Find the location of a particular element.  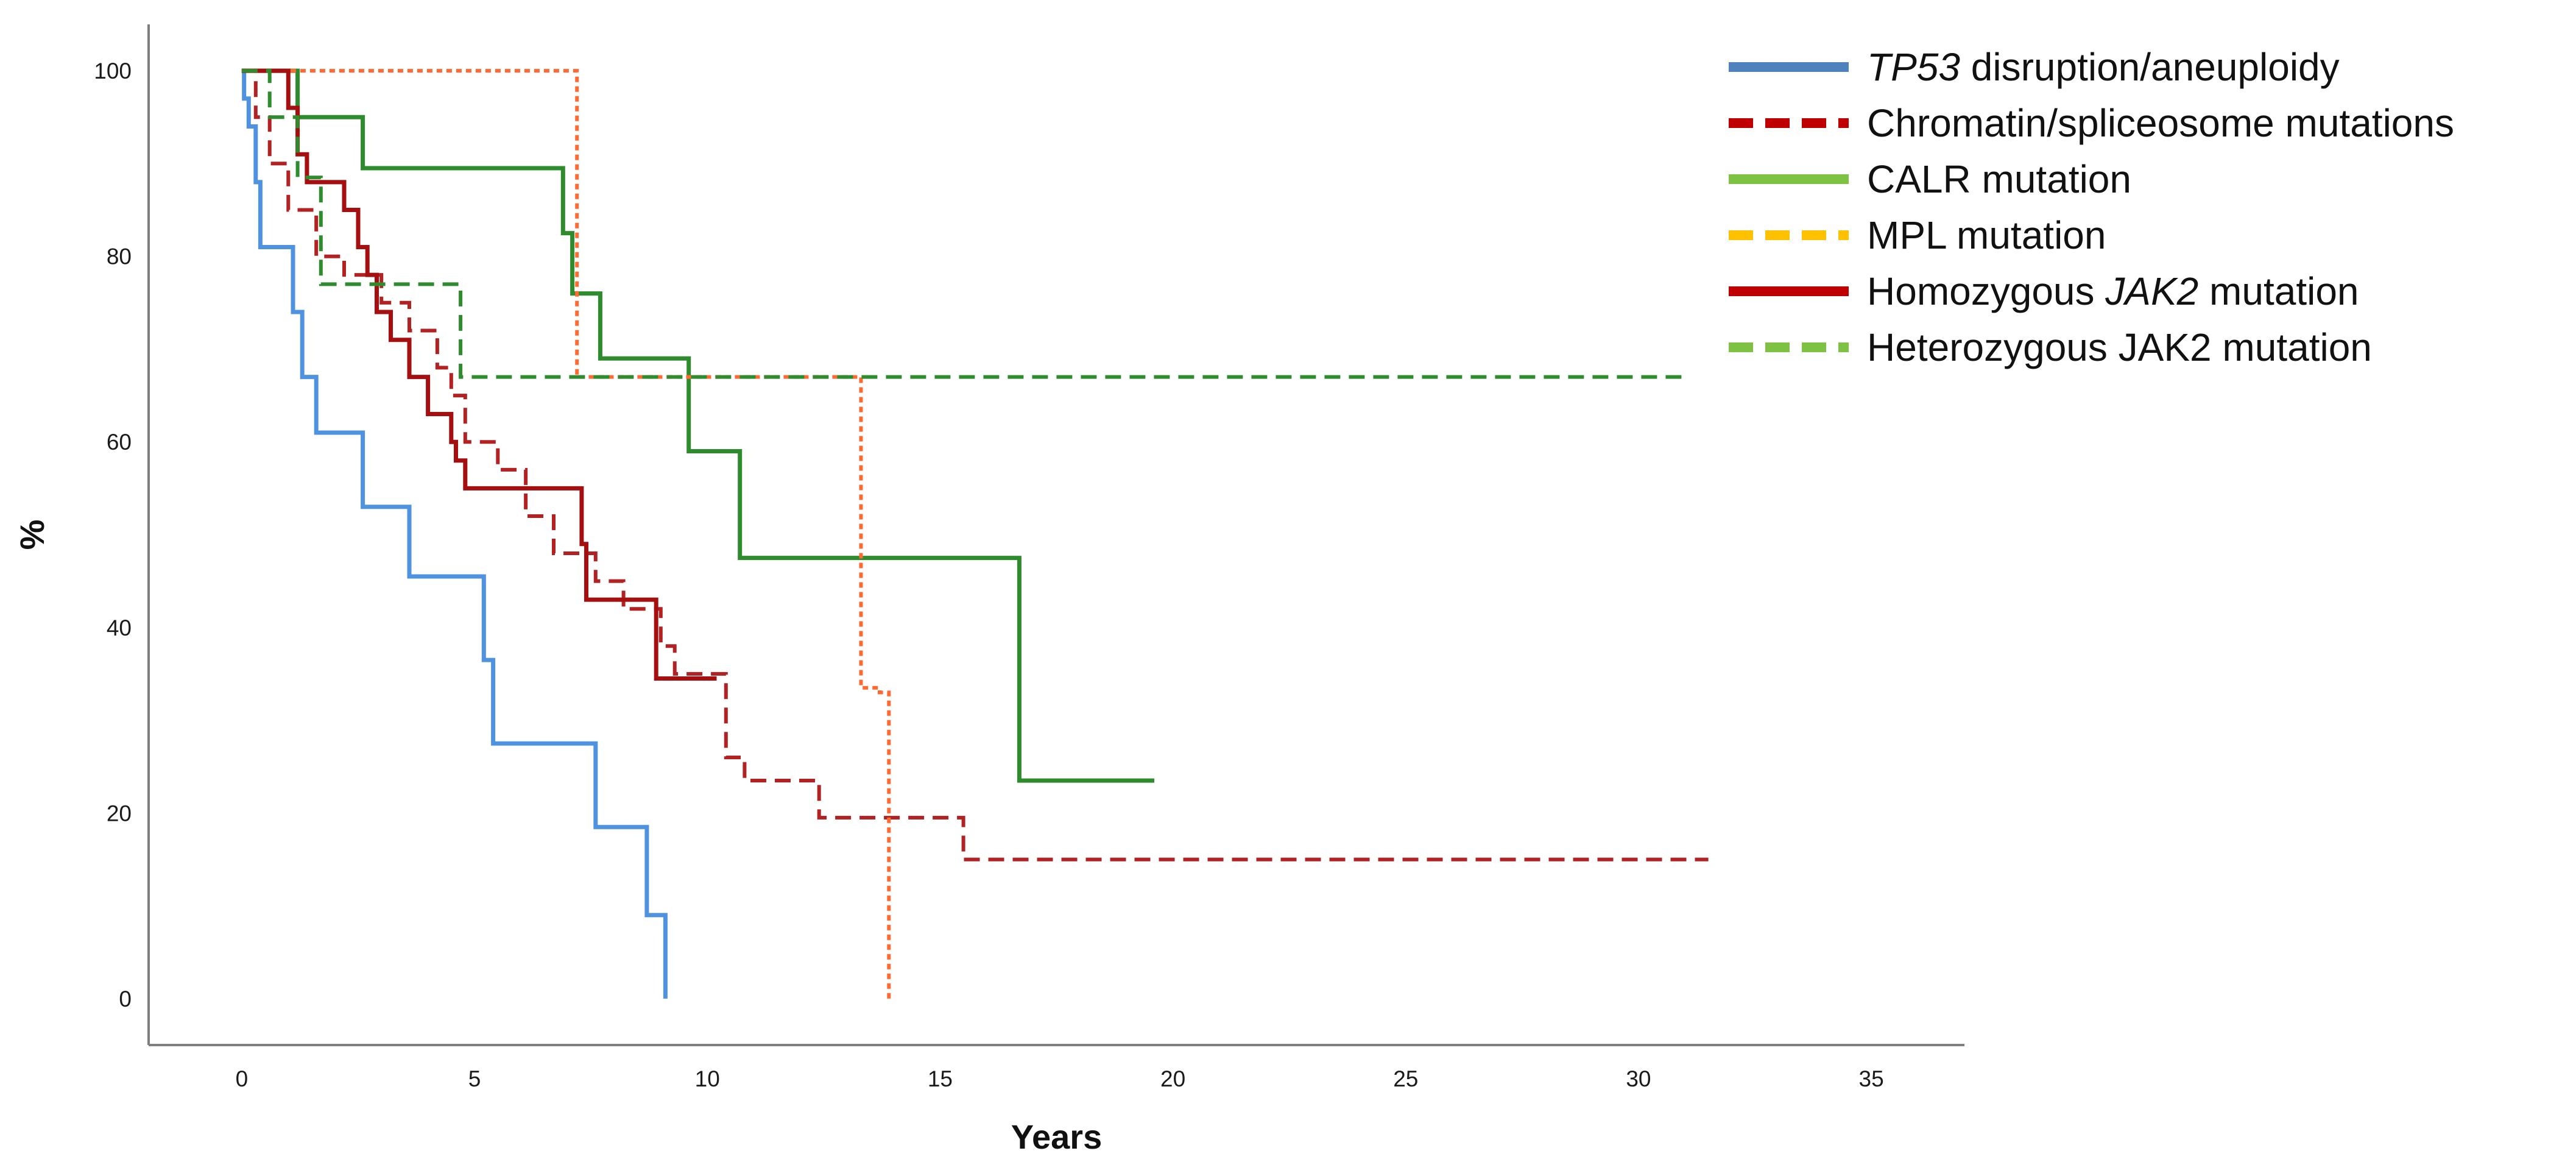

x-tick-label: 10 is located at coordinates (707, 1078).